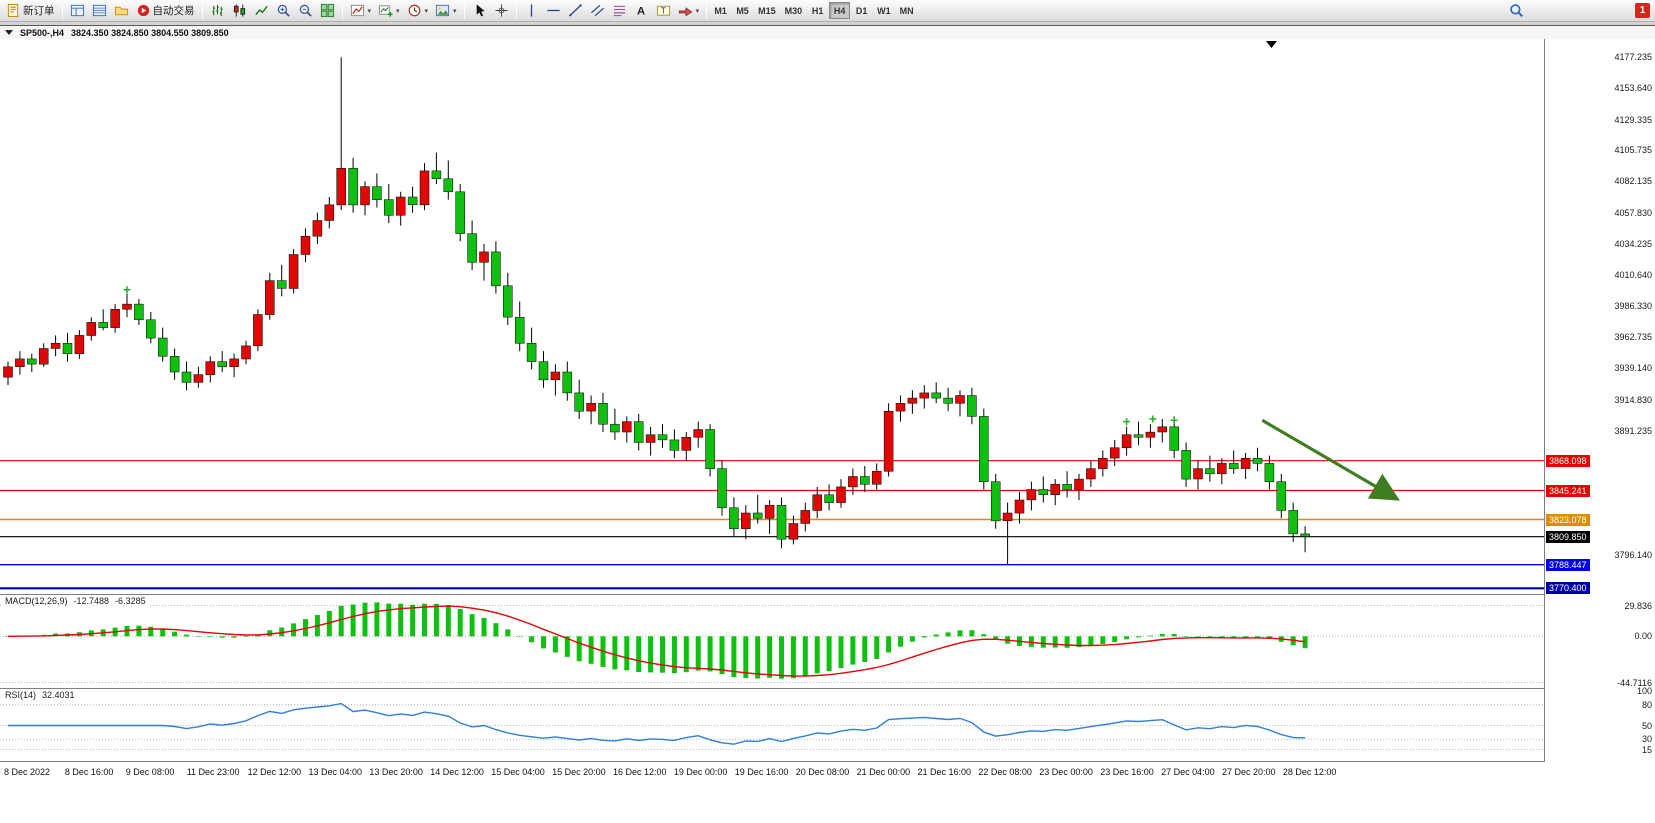 This screenshot has height=823, width=1655. I want to click on horizontal-line-button, so click(553, 10).